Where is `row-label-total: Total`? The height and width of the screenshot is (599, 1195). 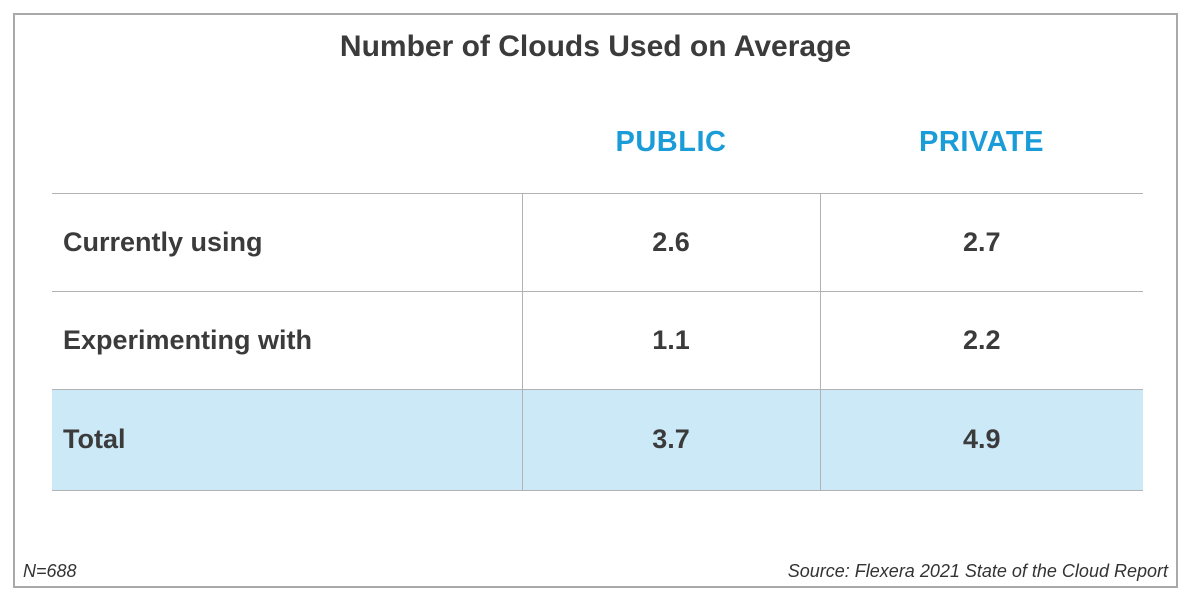 row-label-total: Total is located at coordinates (287, 439).